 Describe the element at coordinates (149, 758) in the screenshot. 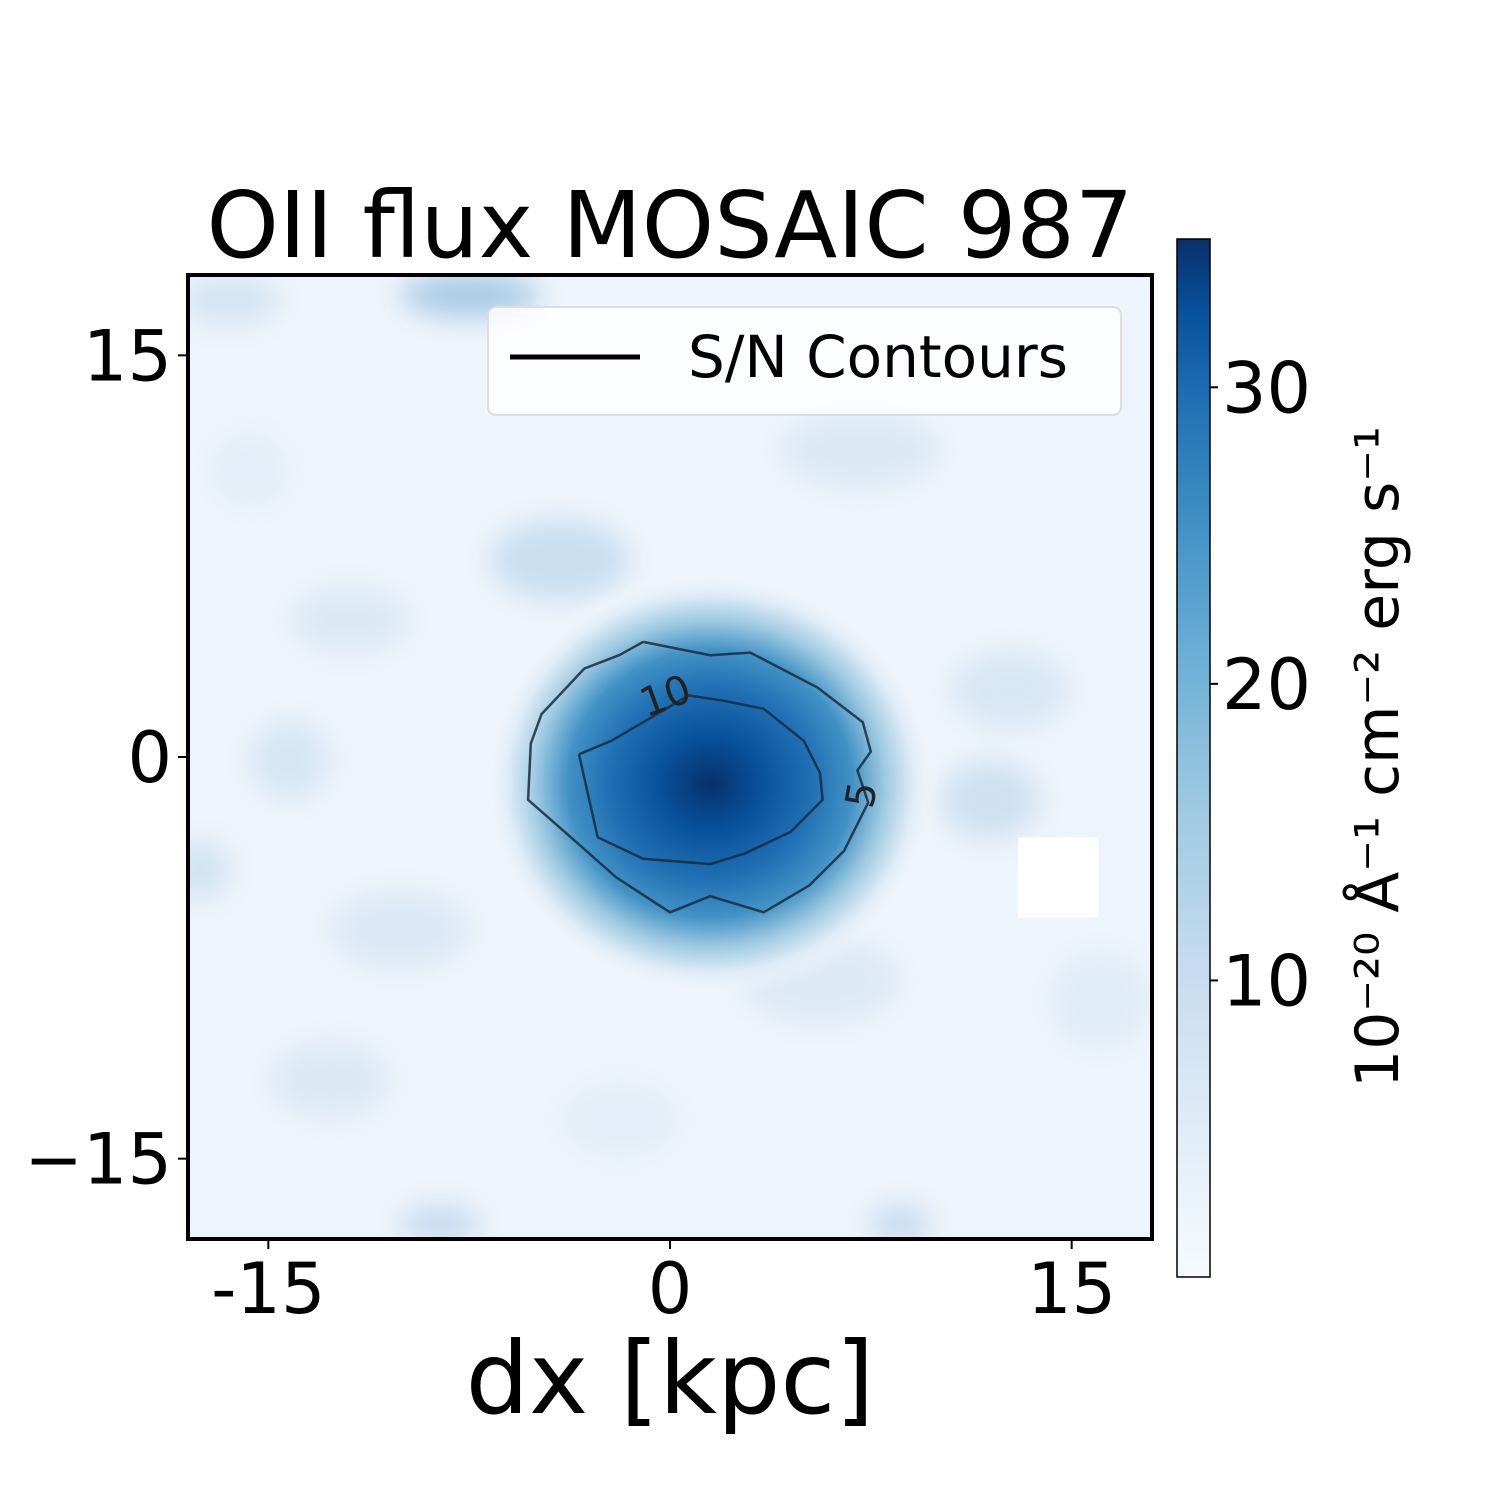

I see `y-tick-label: 0` at that location.